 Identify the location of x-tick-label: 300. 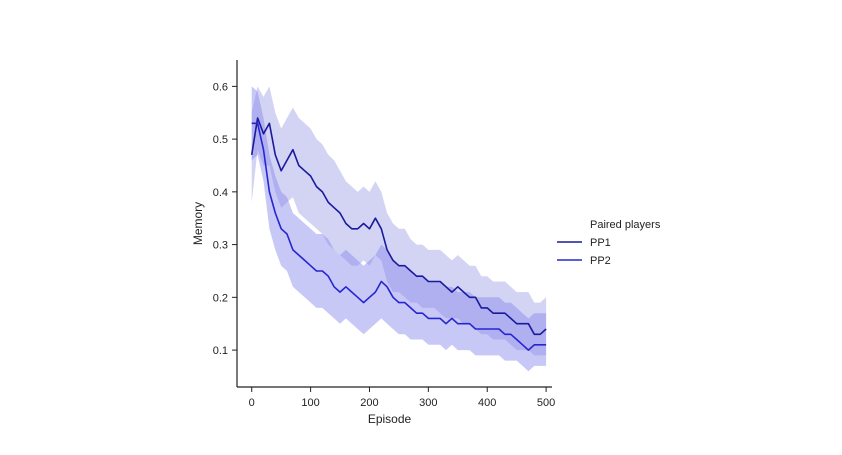
(428, 403).